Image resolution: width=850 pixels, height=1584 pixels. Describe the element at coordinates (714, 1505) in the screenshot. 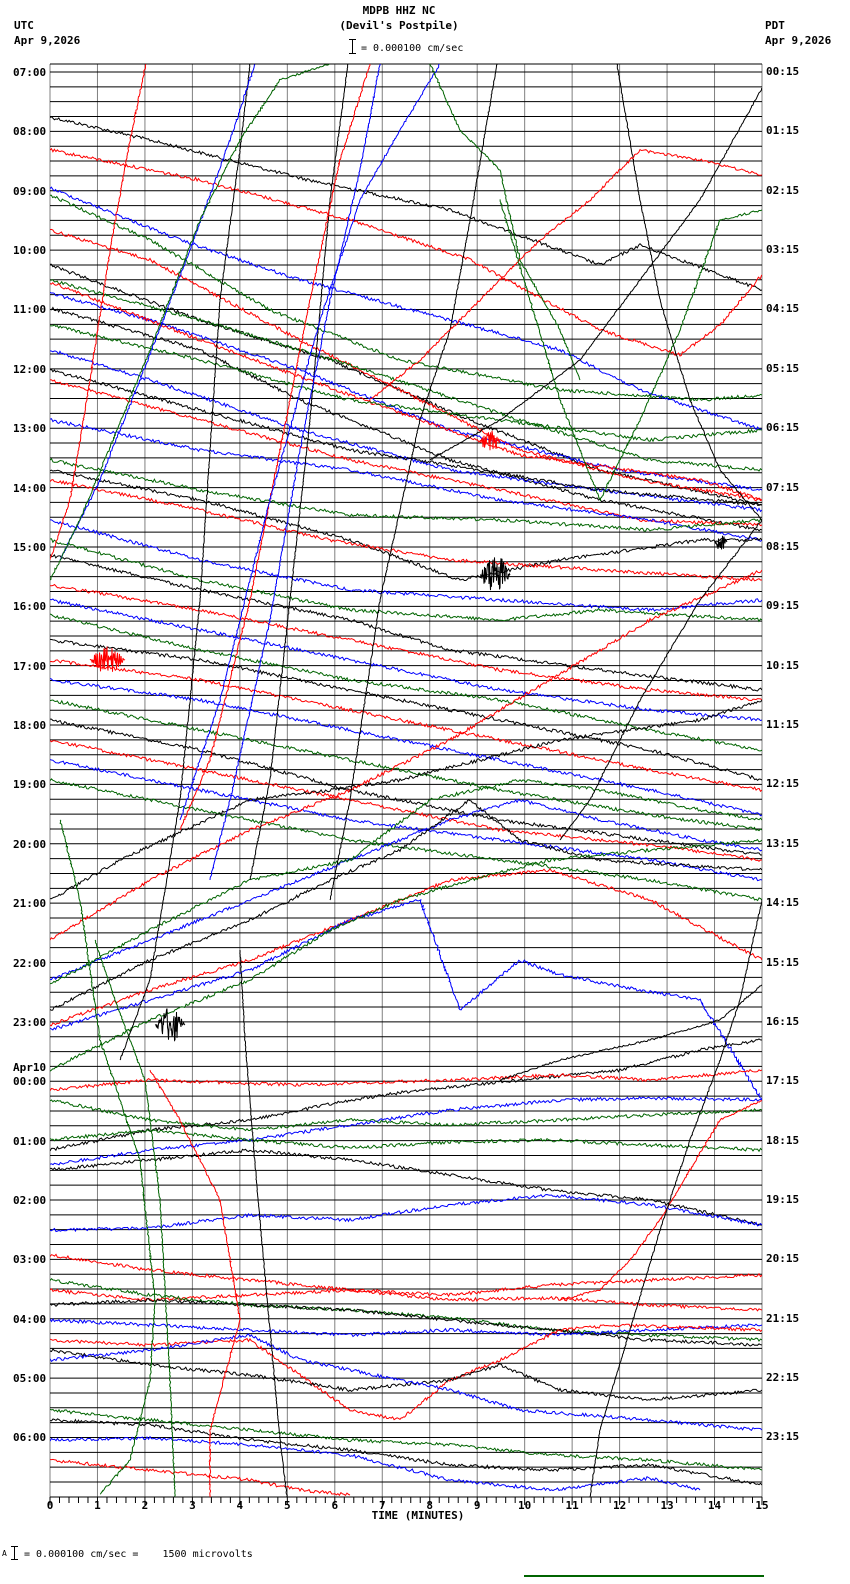

I see `x-tick-label: 14` at that location.